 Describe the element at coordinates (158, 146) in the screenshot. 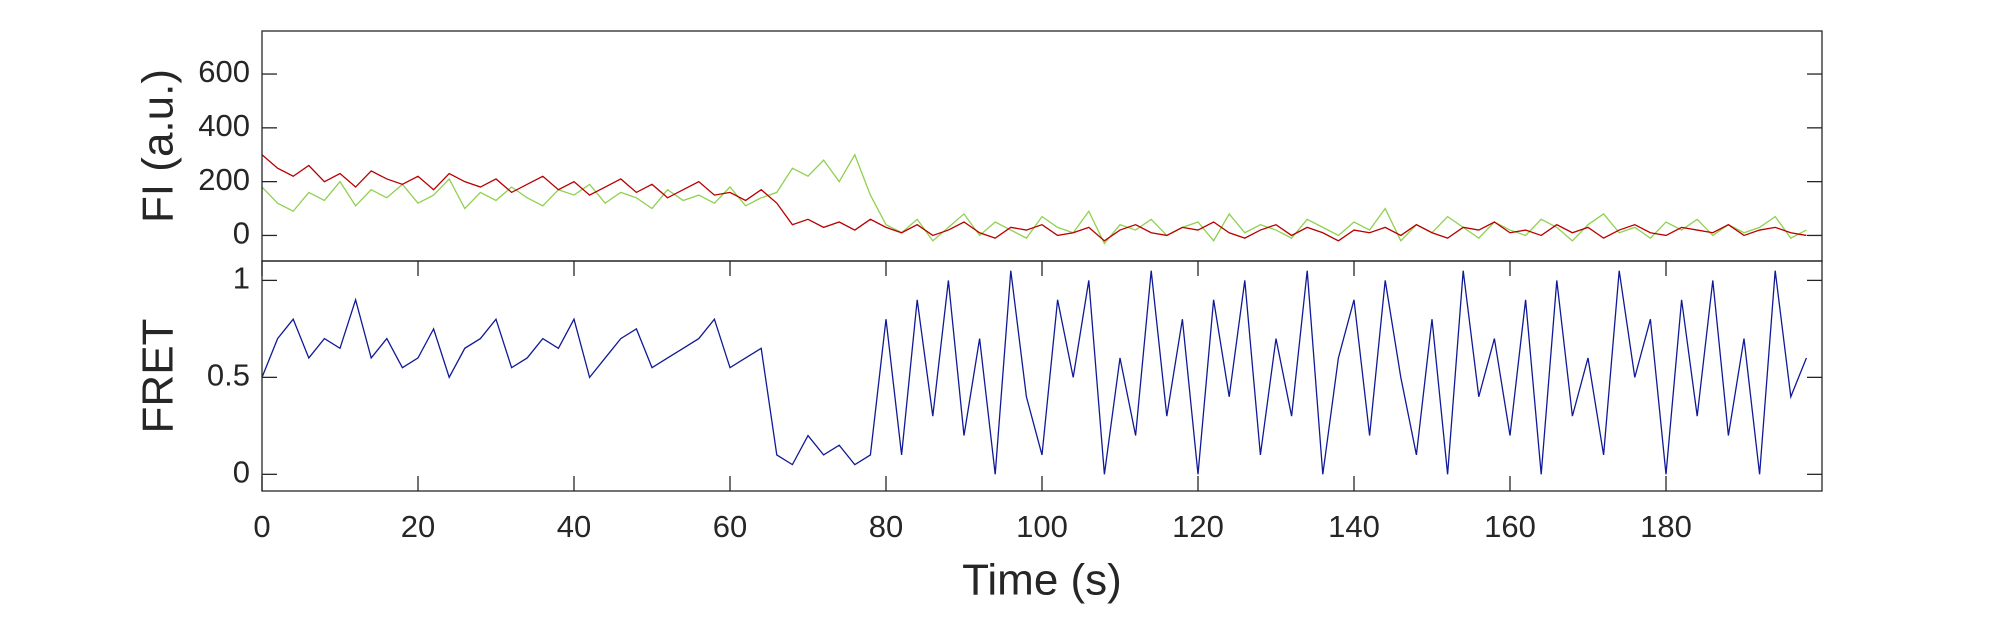

I see `y-axis-label: FI (a.u.)` at that location.